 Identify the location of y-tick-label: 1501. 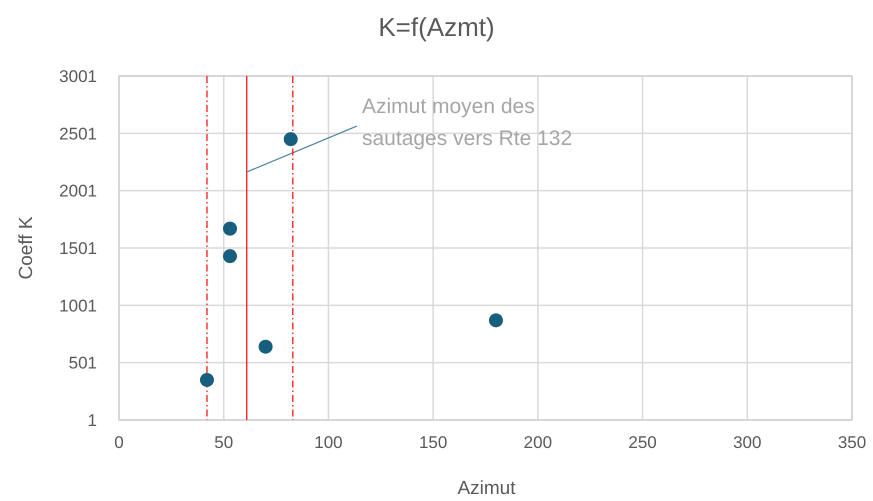
(78, 248).